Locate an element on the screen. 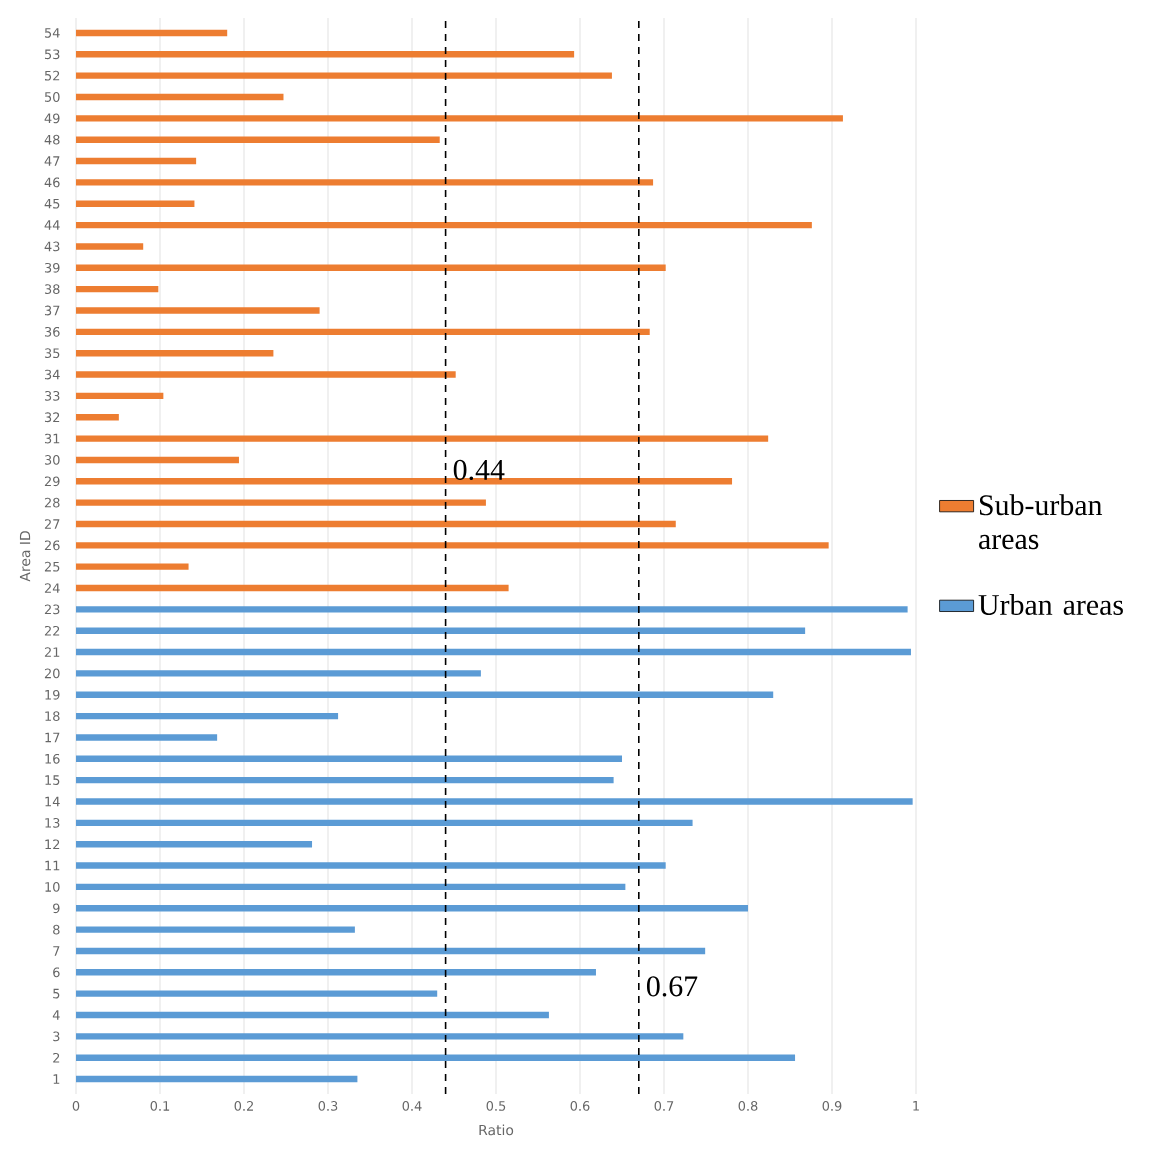  legend-label: Sub-urban areas is located at coordinates (1041, 522).